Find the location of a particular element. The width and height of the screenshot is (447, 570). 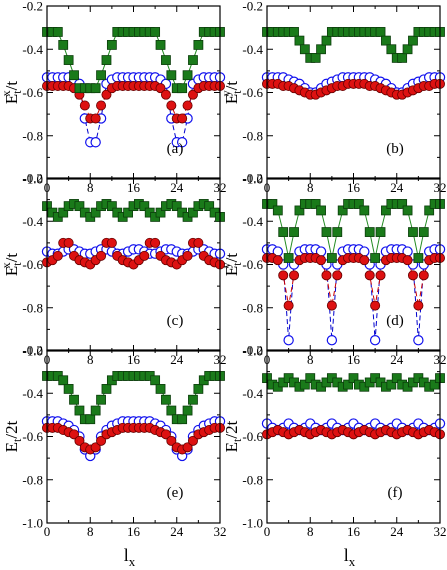

y-axis-label: Etx/t is located at coordinates (12, 92).